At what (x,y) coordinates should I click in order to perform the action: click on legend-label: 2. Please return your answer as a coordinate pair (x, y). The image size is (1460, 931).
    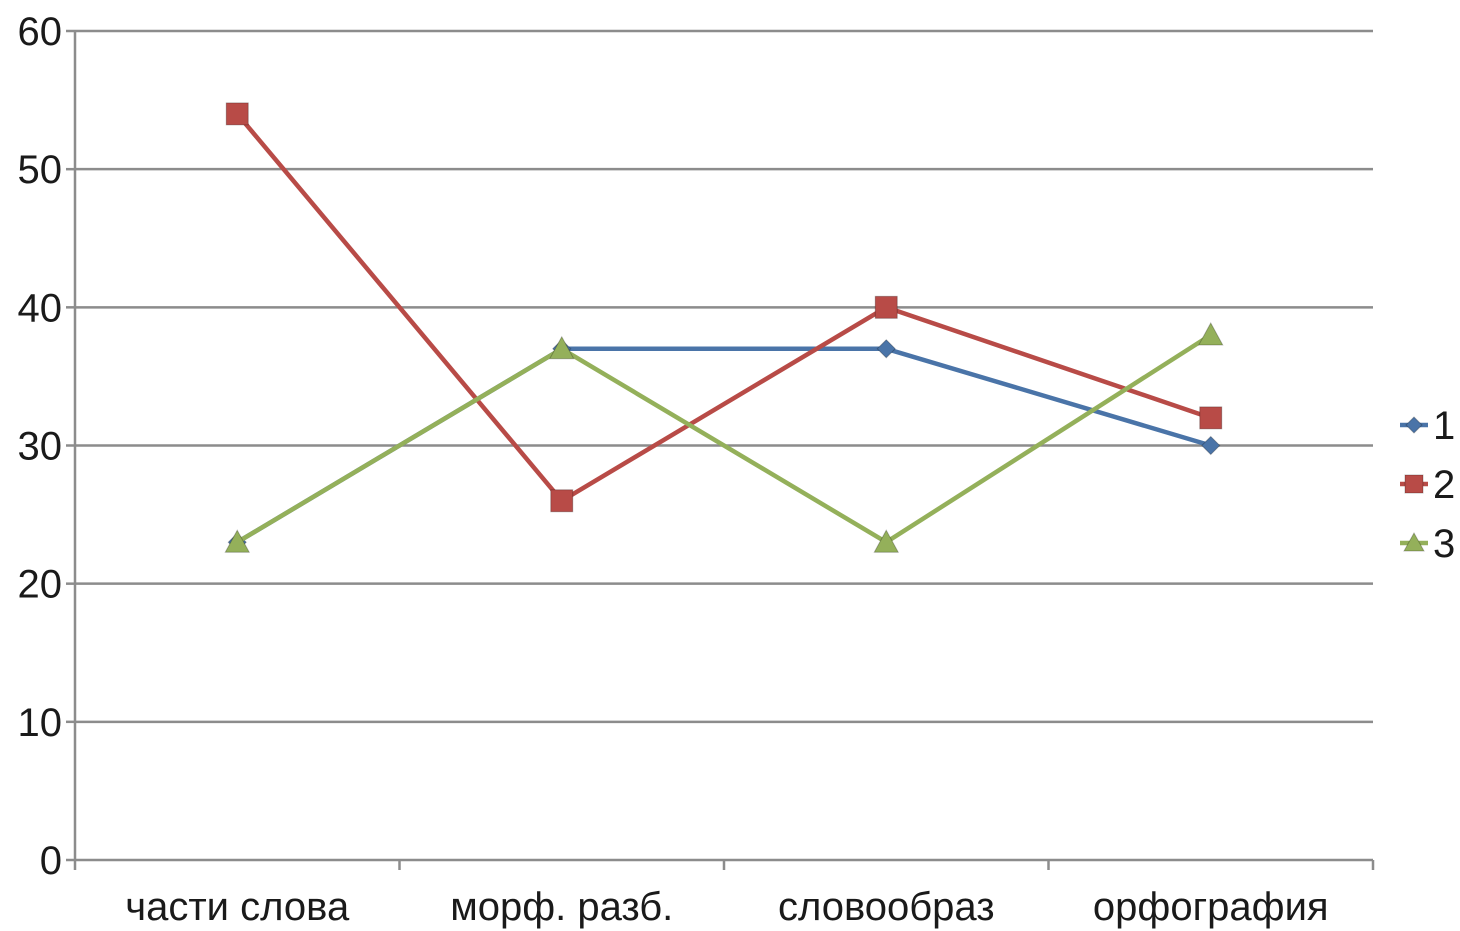
    Looking at the image, I should click on (1444, 485).